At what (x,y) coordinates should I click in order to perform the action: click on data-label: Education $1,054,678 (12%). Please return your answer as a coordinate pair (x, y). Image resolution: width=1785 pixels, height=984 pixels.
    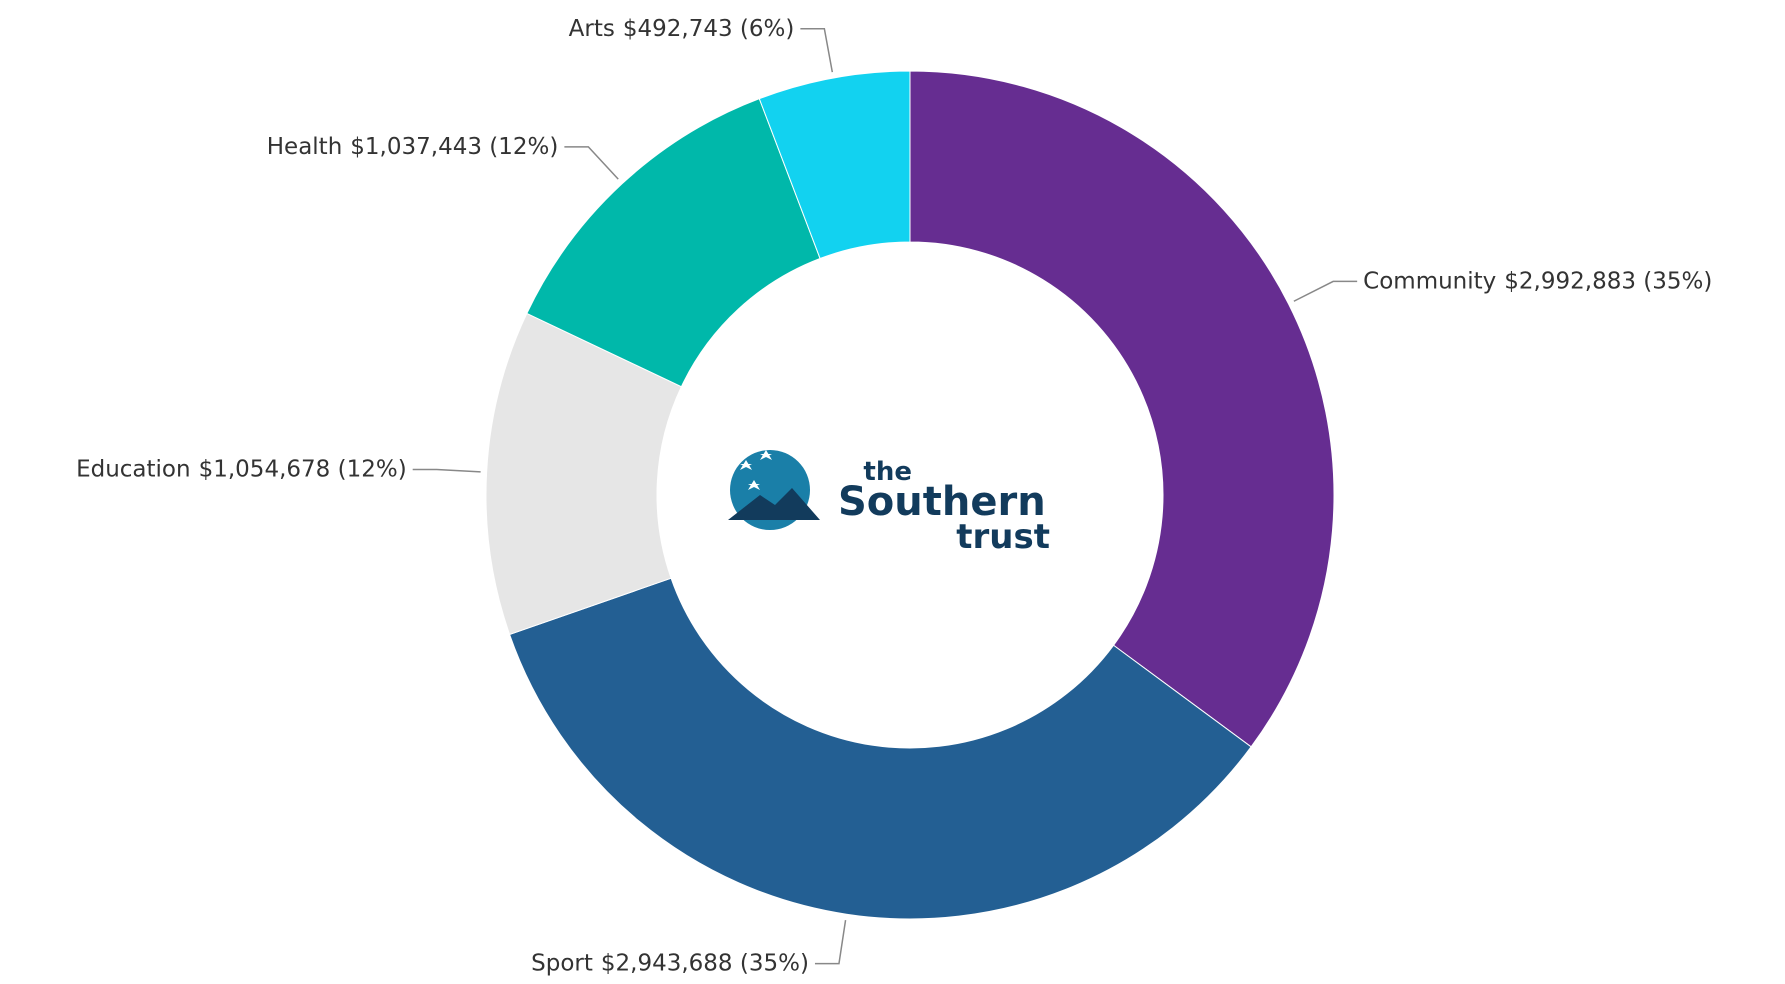
    Looking at the image, I should click on (241, 469).